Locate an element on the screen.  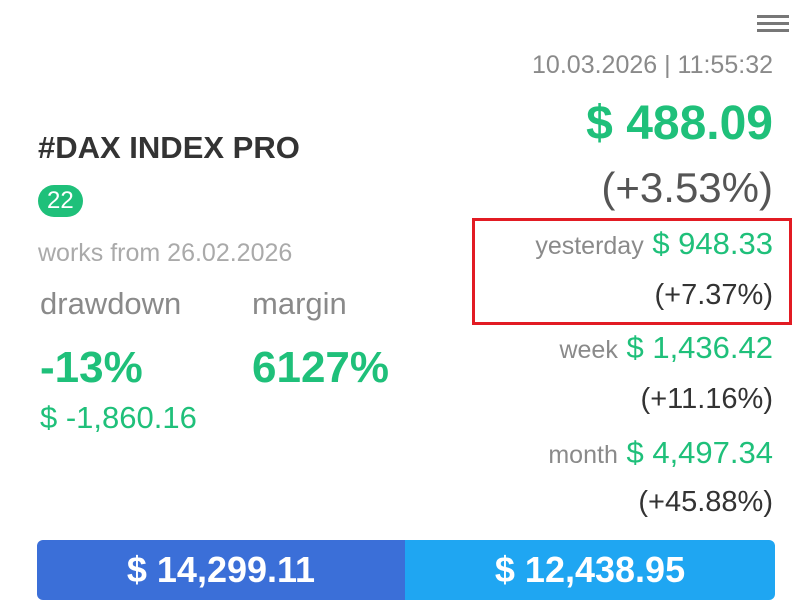
footer-right: $ 12,438.95 is located at coordinates (590, 570).